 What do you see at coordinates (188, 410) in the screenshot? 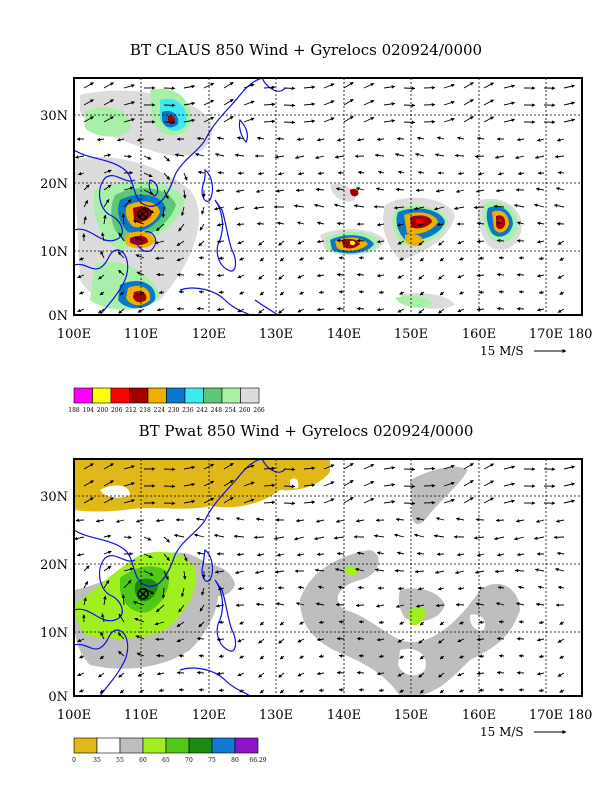
I see `colorbar-tick-label: 236` at bounding box center [188, 410].